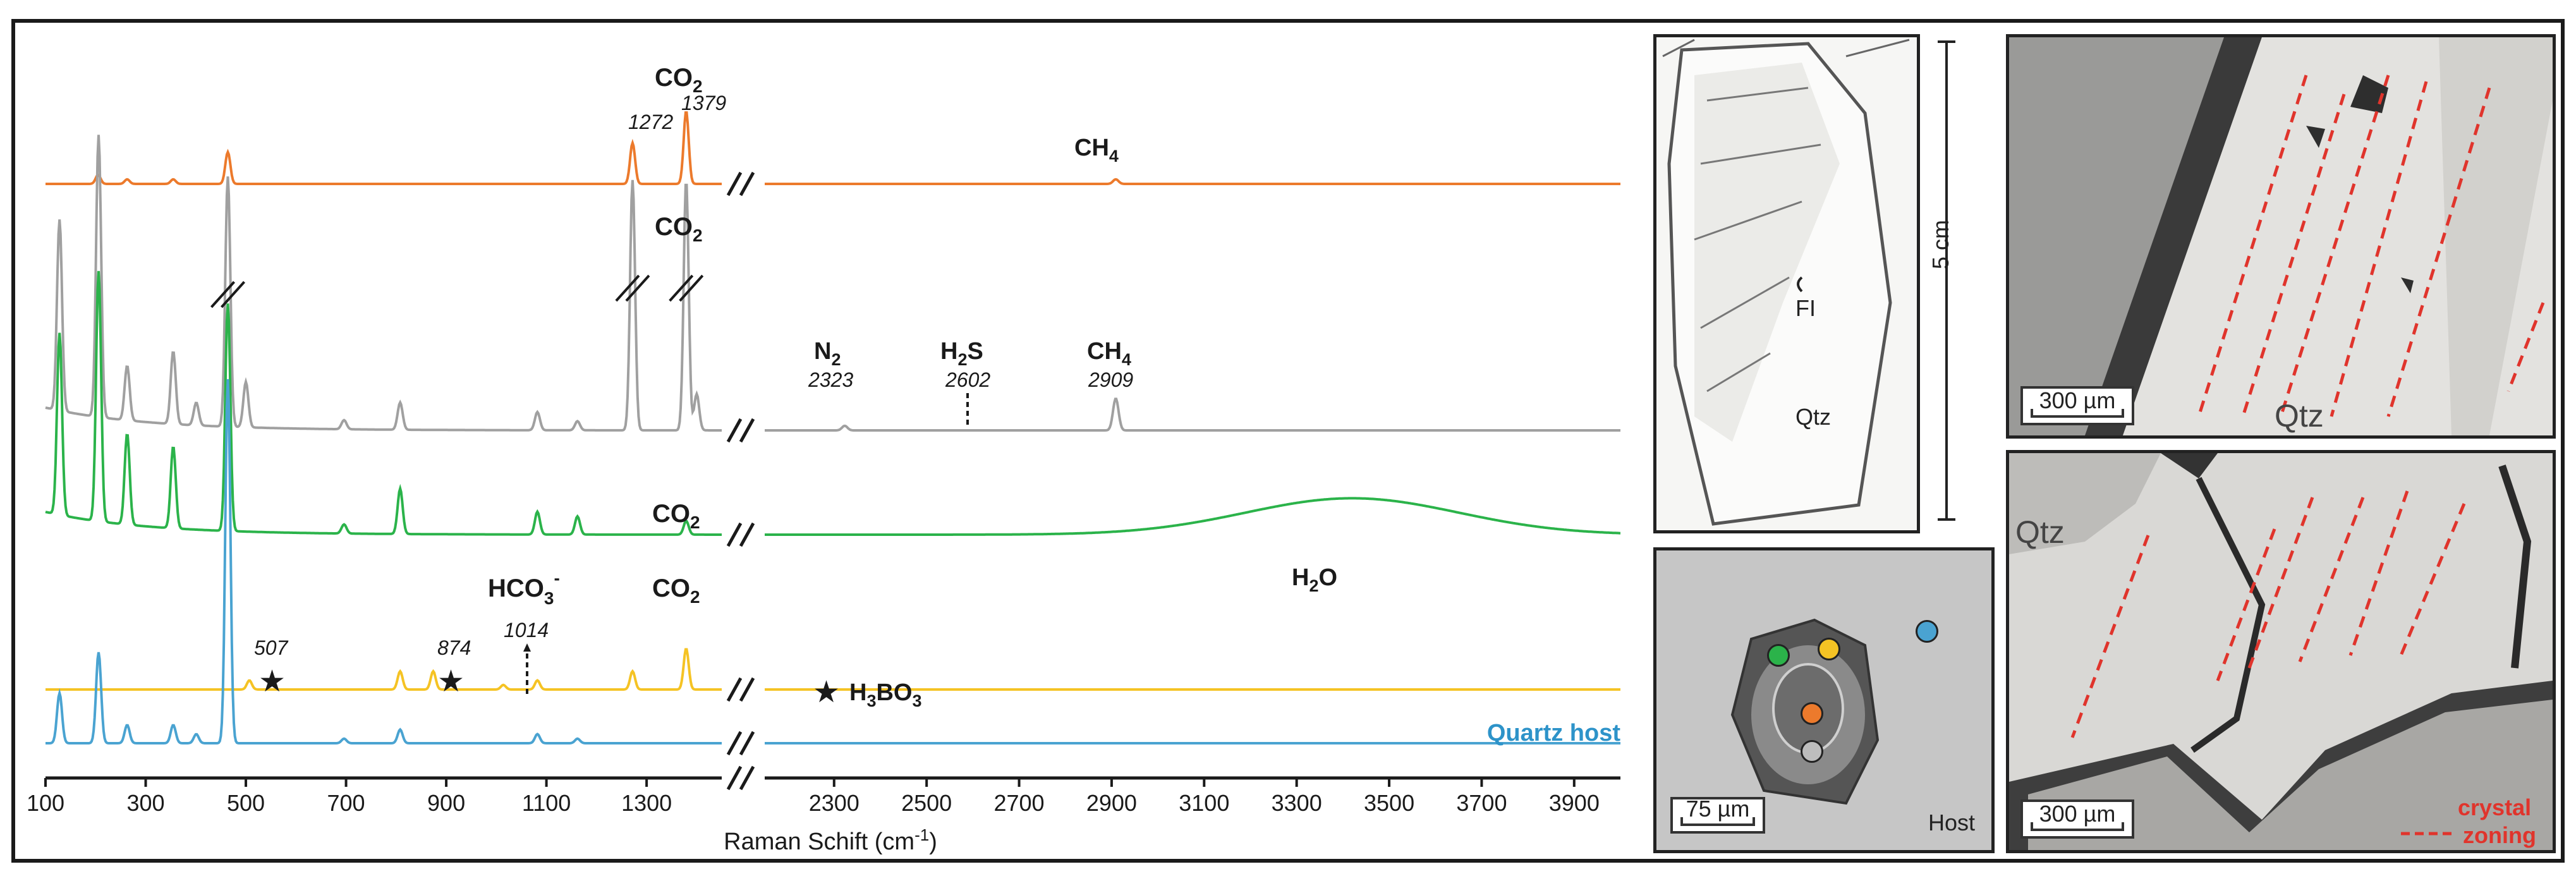 The image size is (2576, 881). What do you see at coordinates (1297, 803) in the screenshot?
I see `x-tick-label: 3300` at bounding box center [1297, 803].